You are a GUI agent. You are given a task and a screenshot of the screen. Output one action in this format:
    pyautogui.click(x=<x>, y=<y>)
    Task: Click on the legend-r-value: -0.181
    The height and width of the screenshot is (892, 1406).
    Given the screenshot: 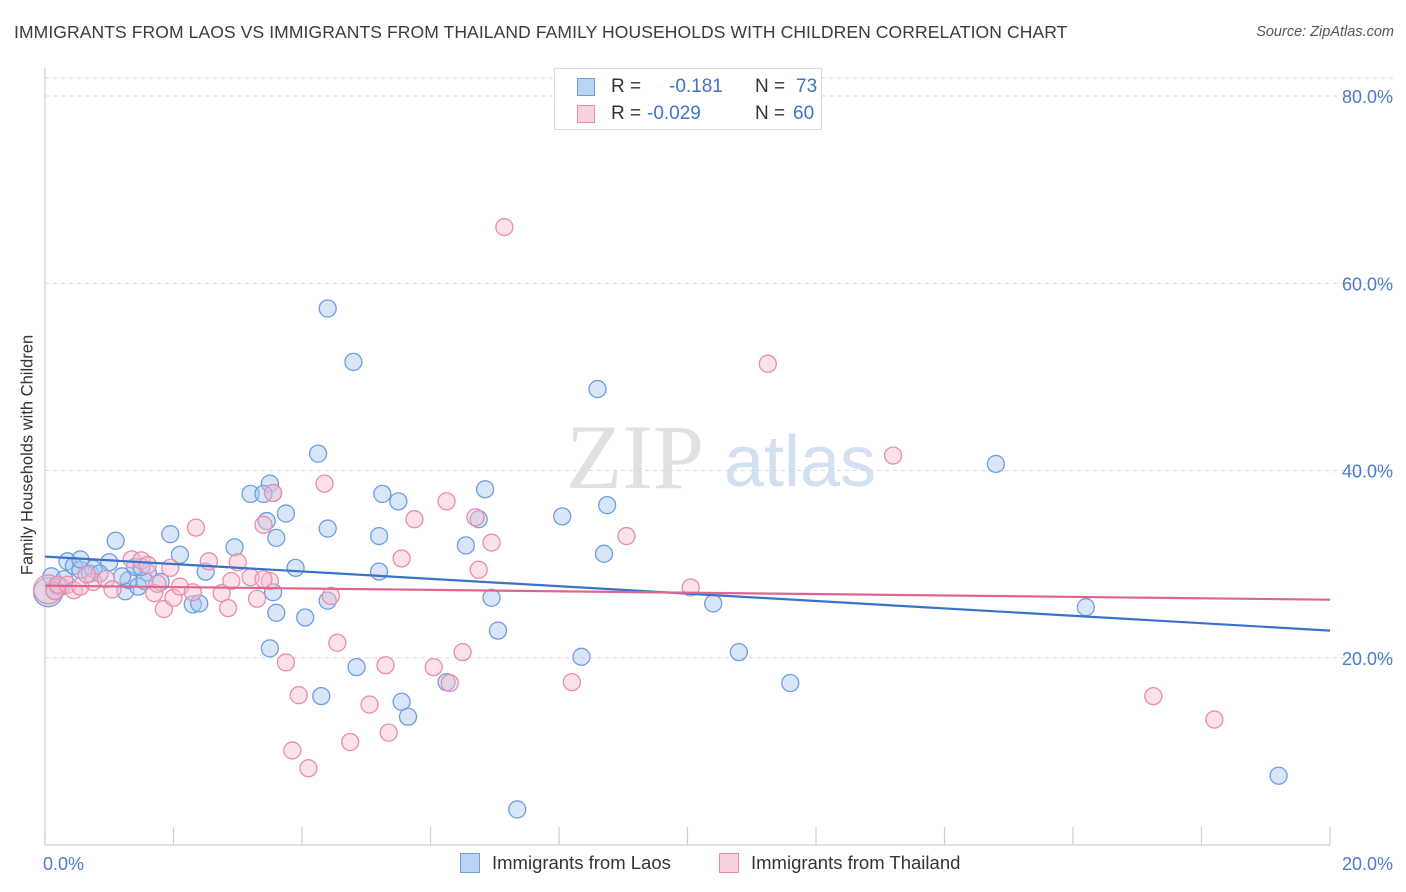 What is the action you would take?
    pyautogui.click(x=696, y=86)
    